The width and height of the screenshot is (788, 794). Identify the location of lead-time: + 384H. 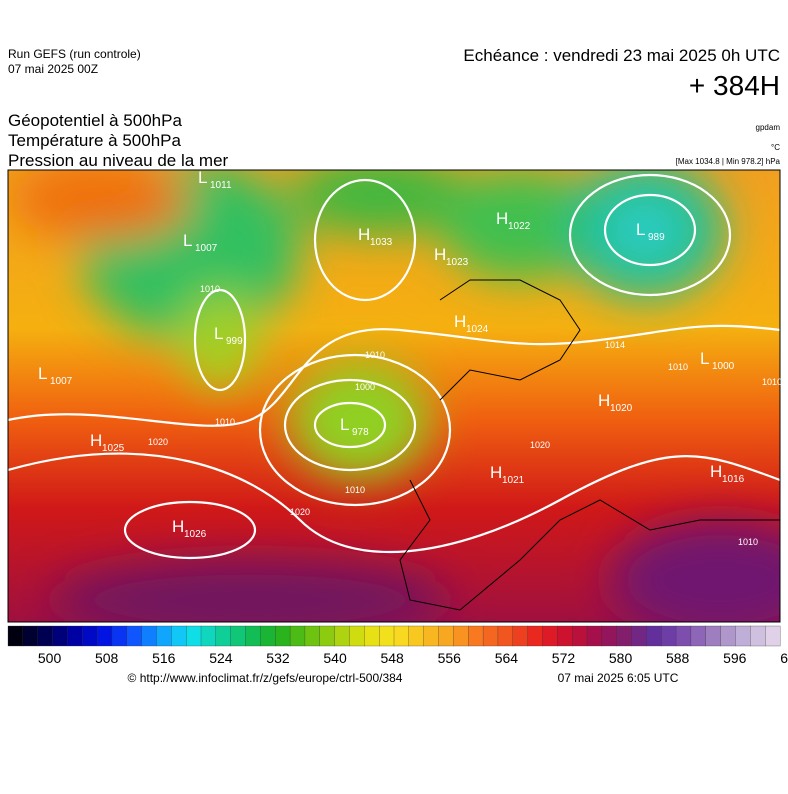
(734, 85).